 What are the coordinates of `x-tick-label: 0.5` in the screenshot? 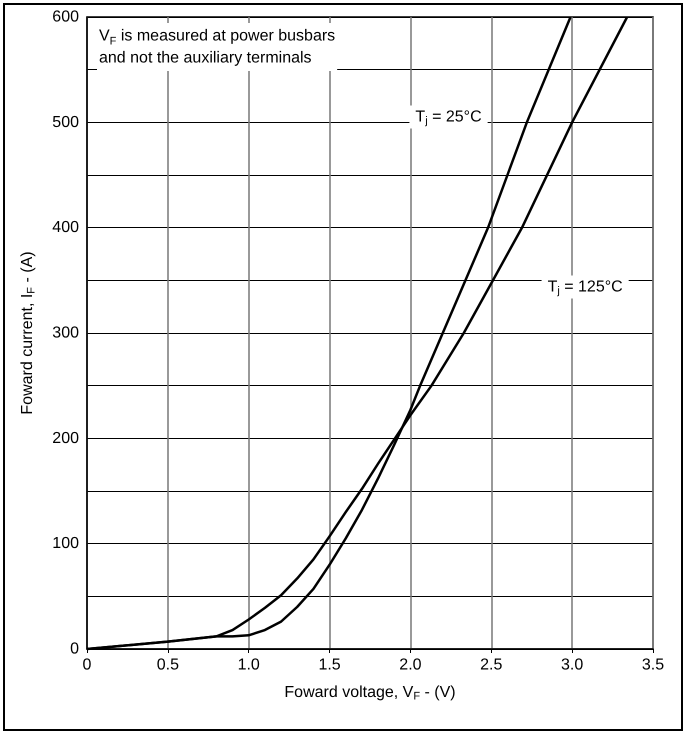 It's located at (168, 665).